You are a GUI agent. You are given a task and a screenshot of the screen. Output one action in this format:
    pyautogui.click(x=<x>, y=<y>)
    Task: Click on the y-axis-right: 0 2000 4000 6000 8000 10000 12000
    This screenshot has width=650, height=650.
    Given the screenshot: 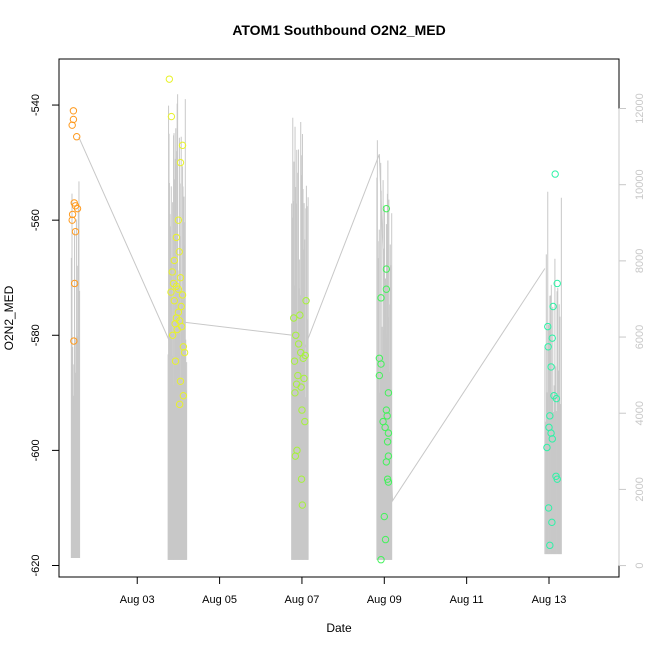 What is the action you would take?
    pyautogui.click(x=632, y=331)
    